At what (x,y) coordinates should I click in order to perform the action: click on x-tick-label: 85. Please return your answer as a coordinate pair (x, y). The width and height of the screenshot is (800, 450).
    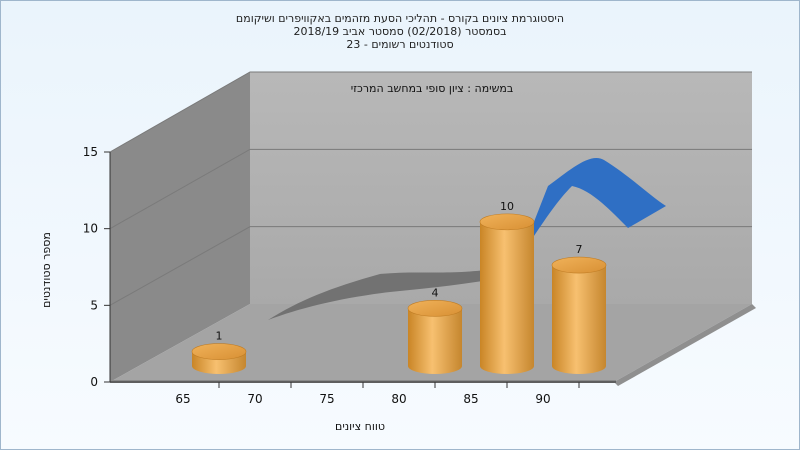
    Looking at the image, I should click on (470, 399).